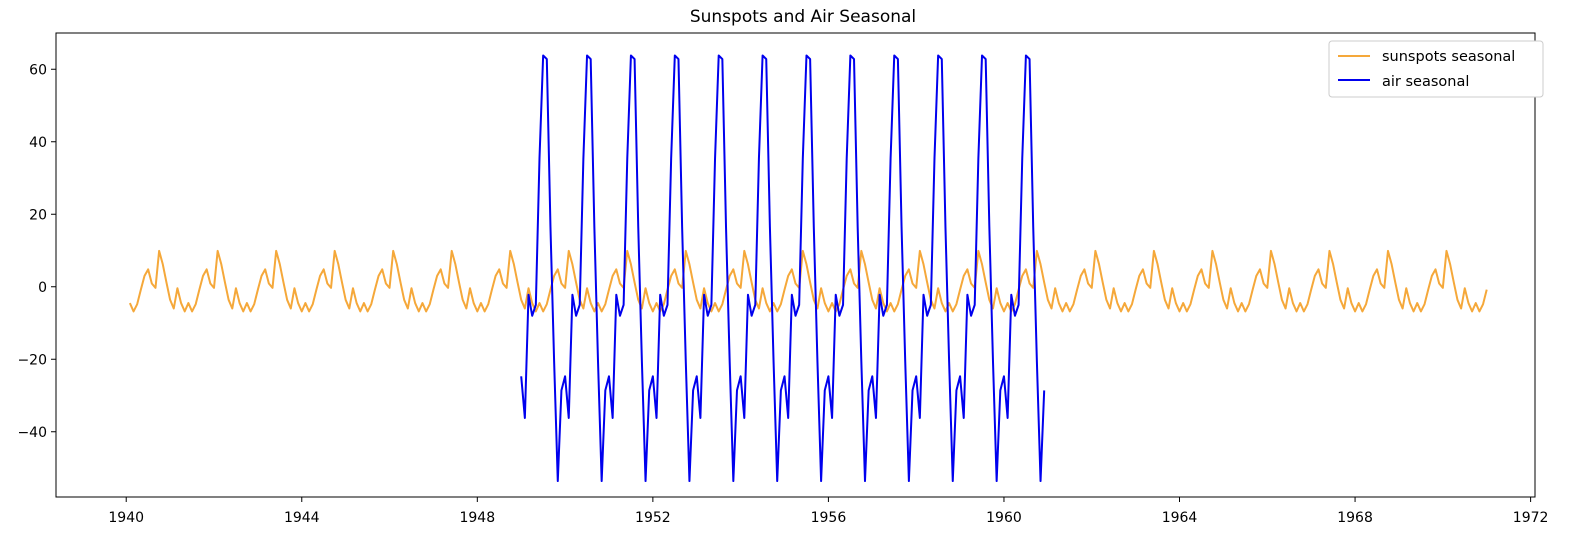 The width and height of the screenshot is (1572, 538). I want to click on x-tick-label: 1968, so click(1355, 518).